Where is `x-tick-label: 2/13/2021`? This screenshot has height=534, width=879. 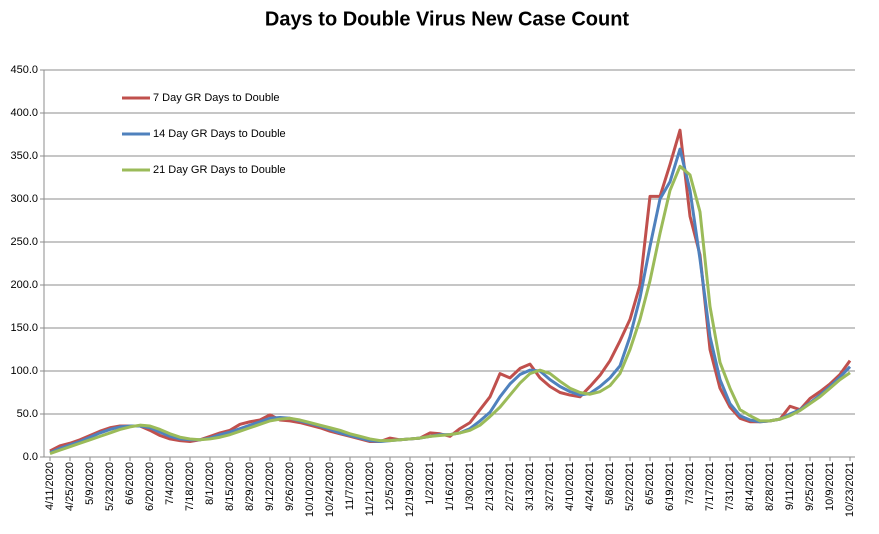
x-tick-label: 2/13/2021 is located at coordinates (490, 486).